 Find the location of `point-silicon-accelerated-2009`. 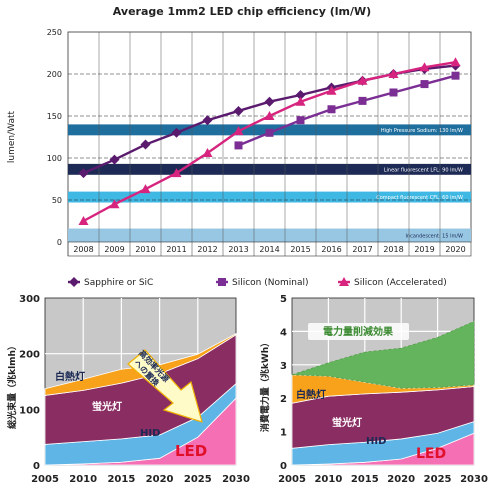

point-silicon-accelerated-2009 is located at coordinates (114, 204).